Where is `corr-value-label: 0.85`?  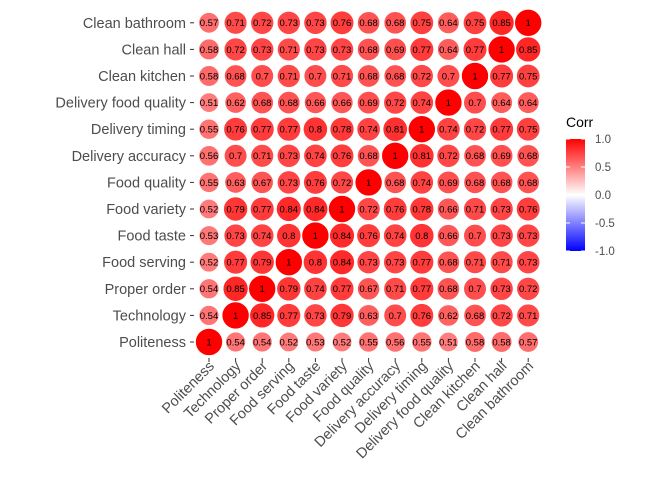
corr-value-label: 0.85 is located at coordinates (262, 316).